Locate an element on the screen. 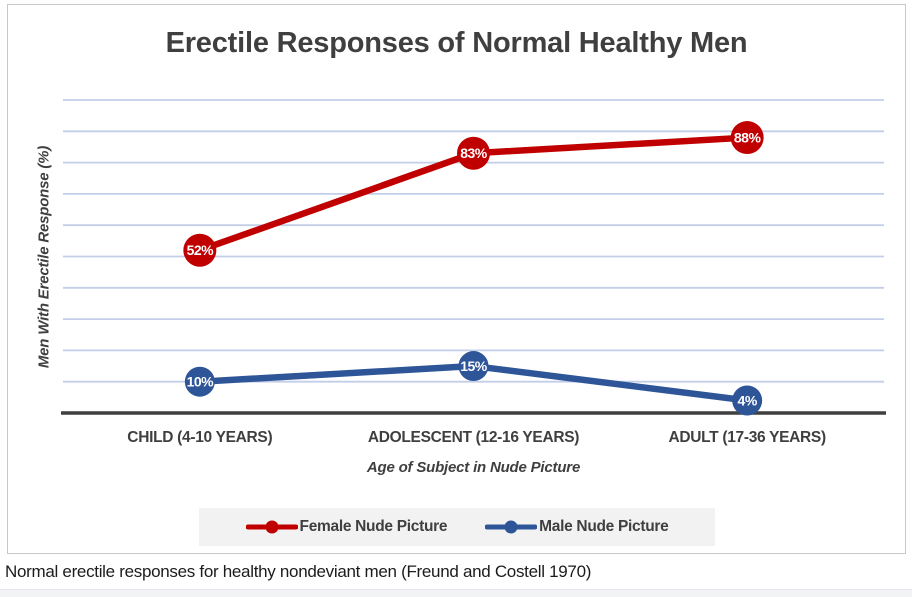  x-axis-tick-label: CHILD (4-10 YEARS) is located at coordinates (199, 437).